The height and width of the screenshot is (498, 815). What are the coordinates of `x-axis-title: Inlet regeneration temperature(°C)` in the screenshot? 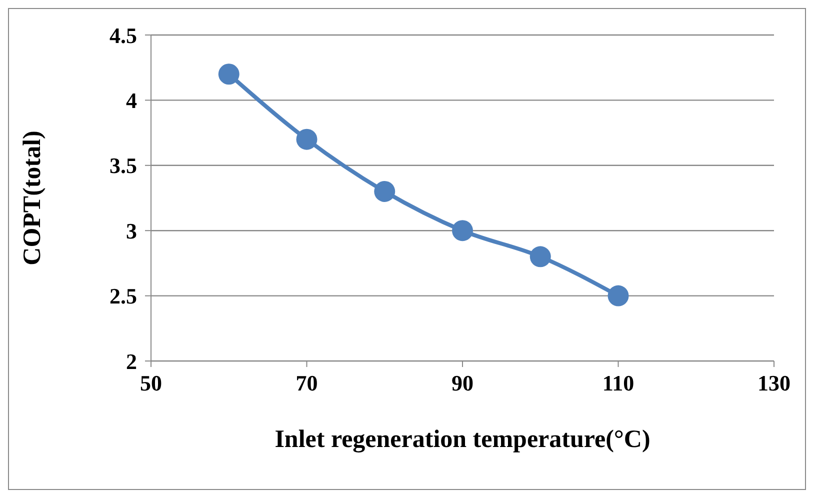 It's located at (462, 439).